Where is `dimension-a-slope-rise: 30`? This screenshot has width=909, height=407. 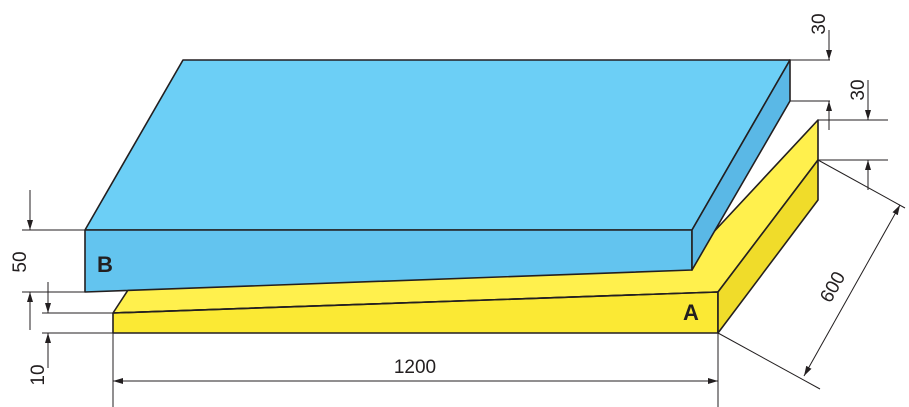 dimension-a-slope-rise: 30 is located at coordinates (853, 134).